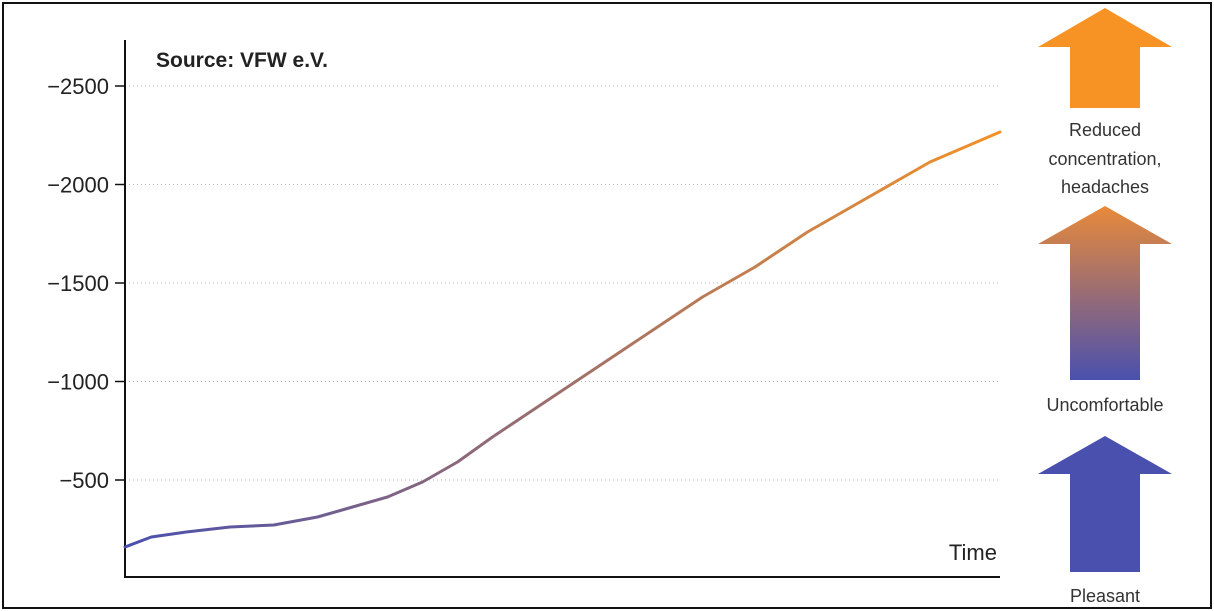 This screenshot has width=1214, height=611. Describe the element at coordinates (242, 60) in the screenshot. I see `chart-title: Source: VFW e.V.` at that location.